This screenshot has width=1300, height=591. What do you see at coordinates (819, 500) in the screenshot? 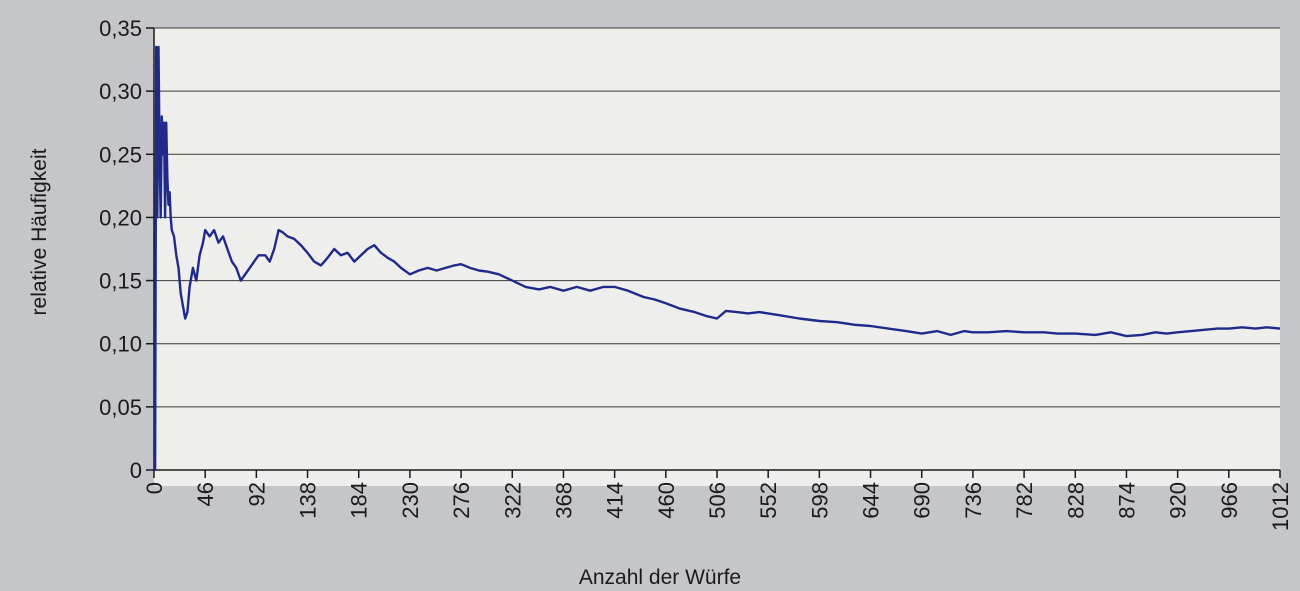
I see `x-tick-label: 598` at bounding box center [819, 500].